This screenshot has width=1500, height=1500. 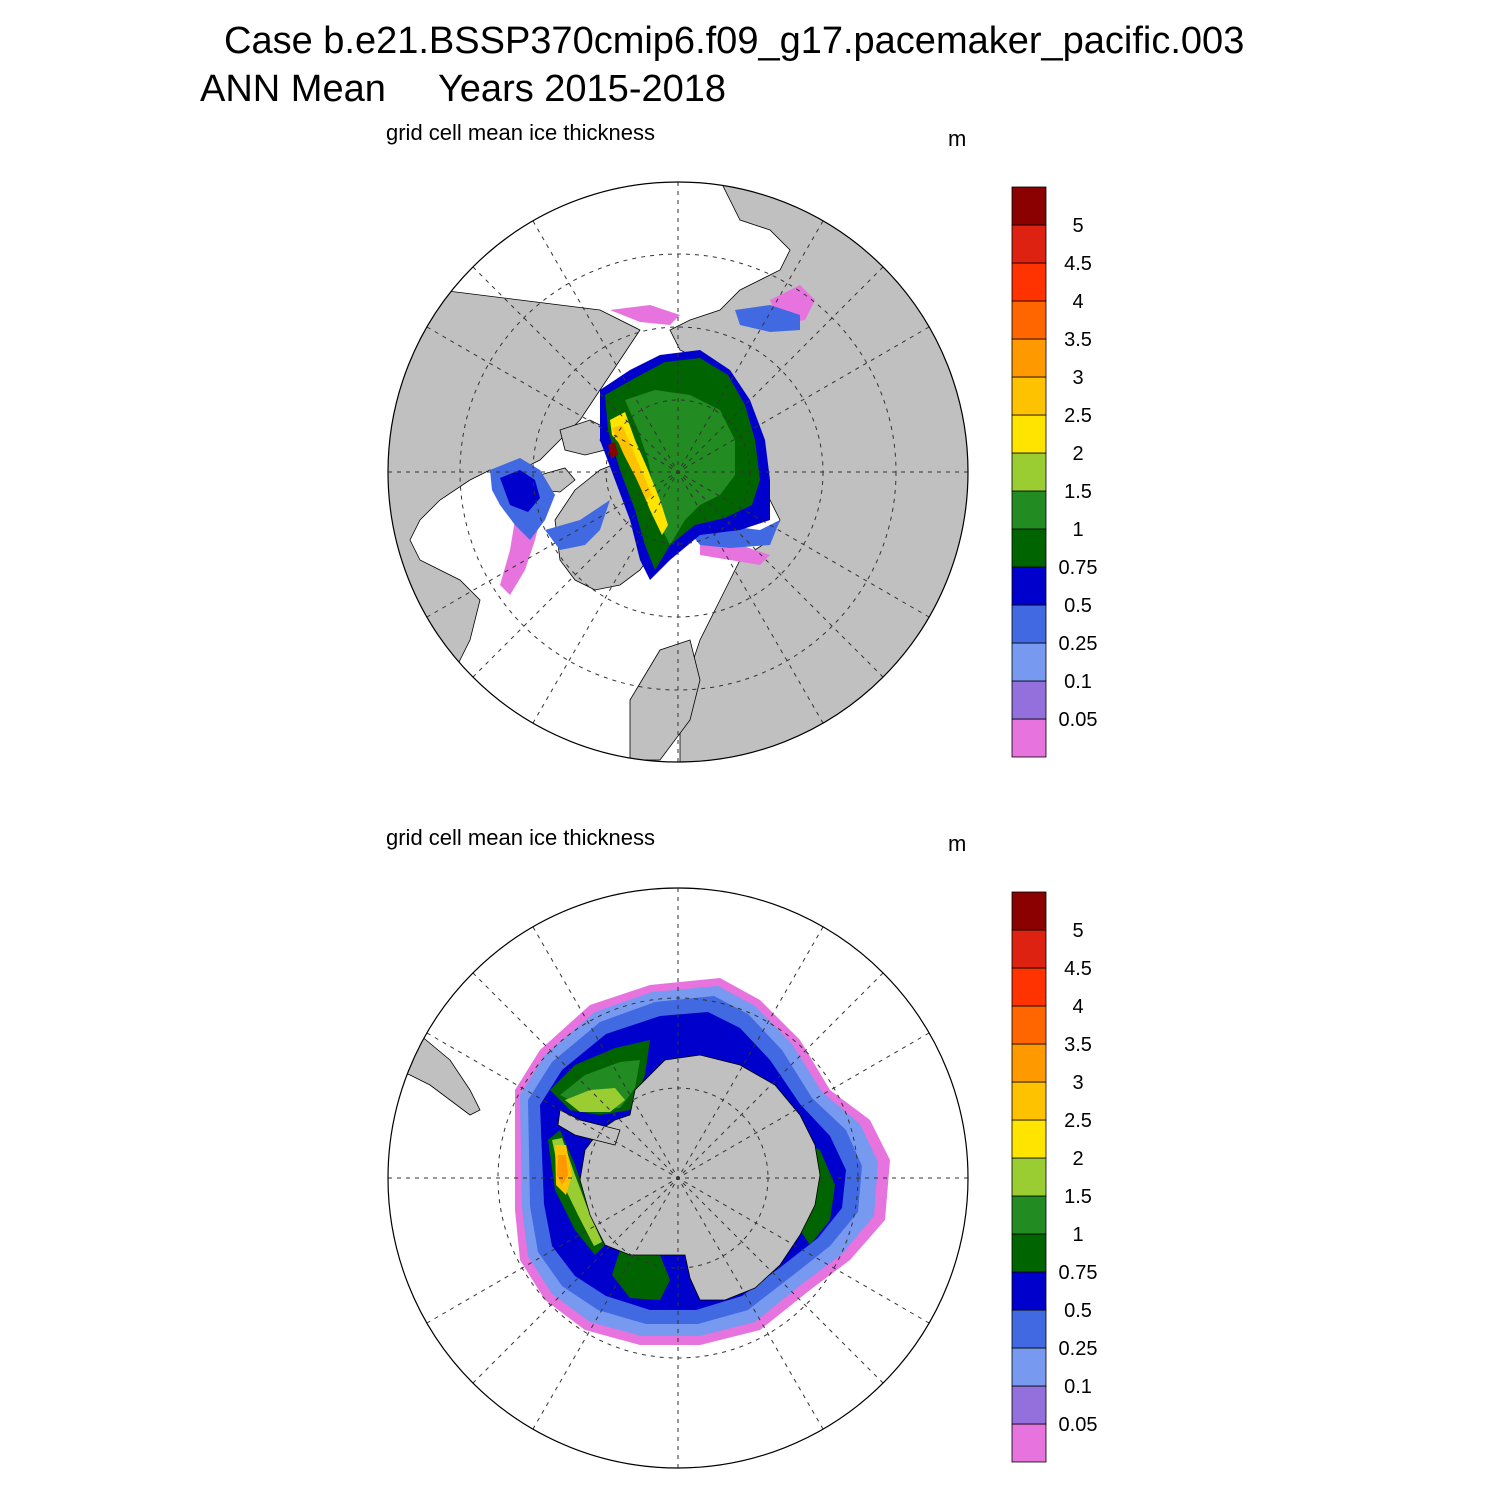 I want to click on antarctica-land, so click(x=700, y=1177).